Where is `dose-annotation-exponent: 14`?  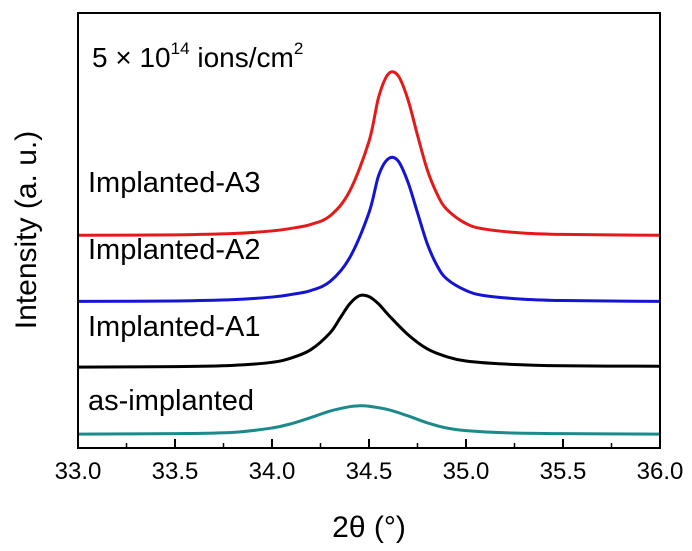 dose-annotation-exponent: 14 is located at coordinates (180, 48).